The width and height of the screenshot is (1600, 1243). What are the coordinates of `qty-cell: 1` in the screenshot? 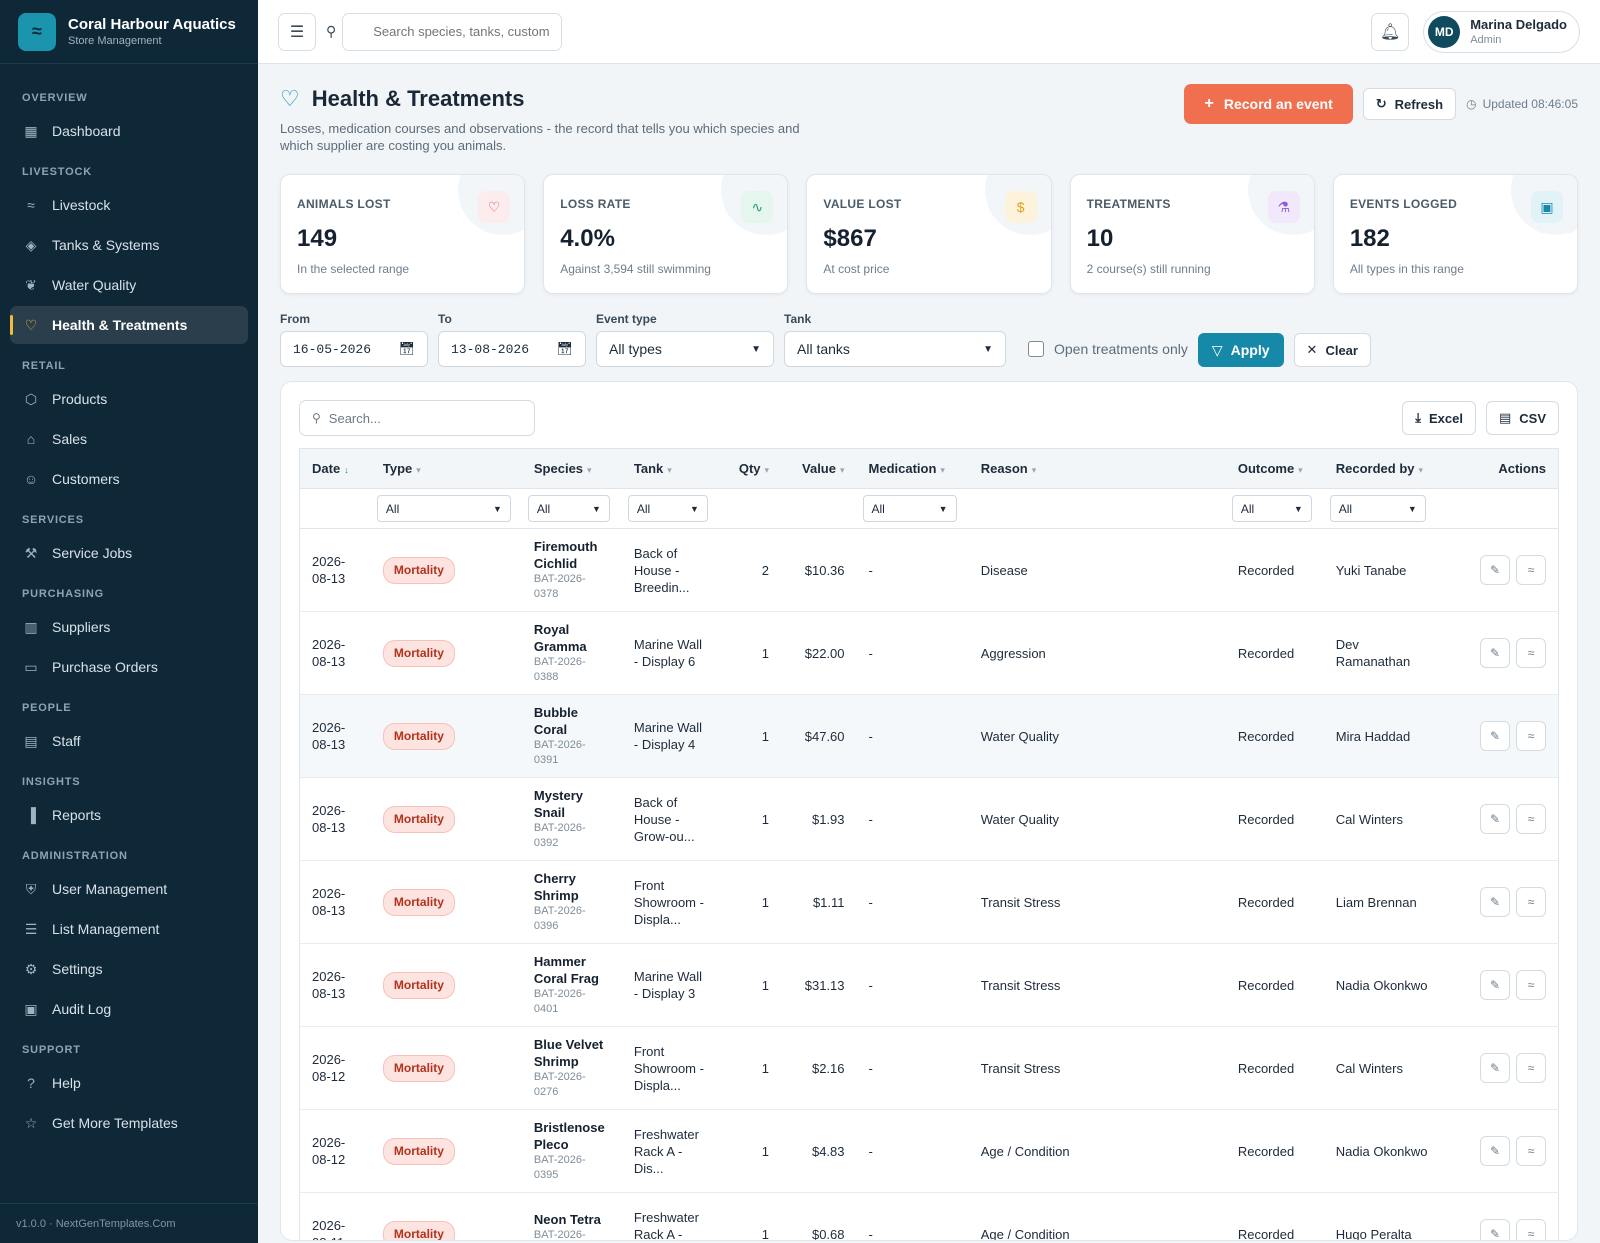 It's located at (765, 653).